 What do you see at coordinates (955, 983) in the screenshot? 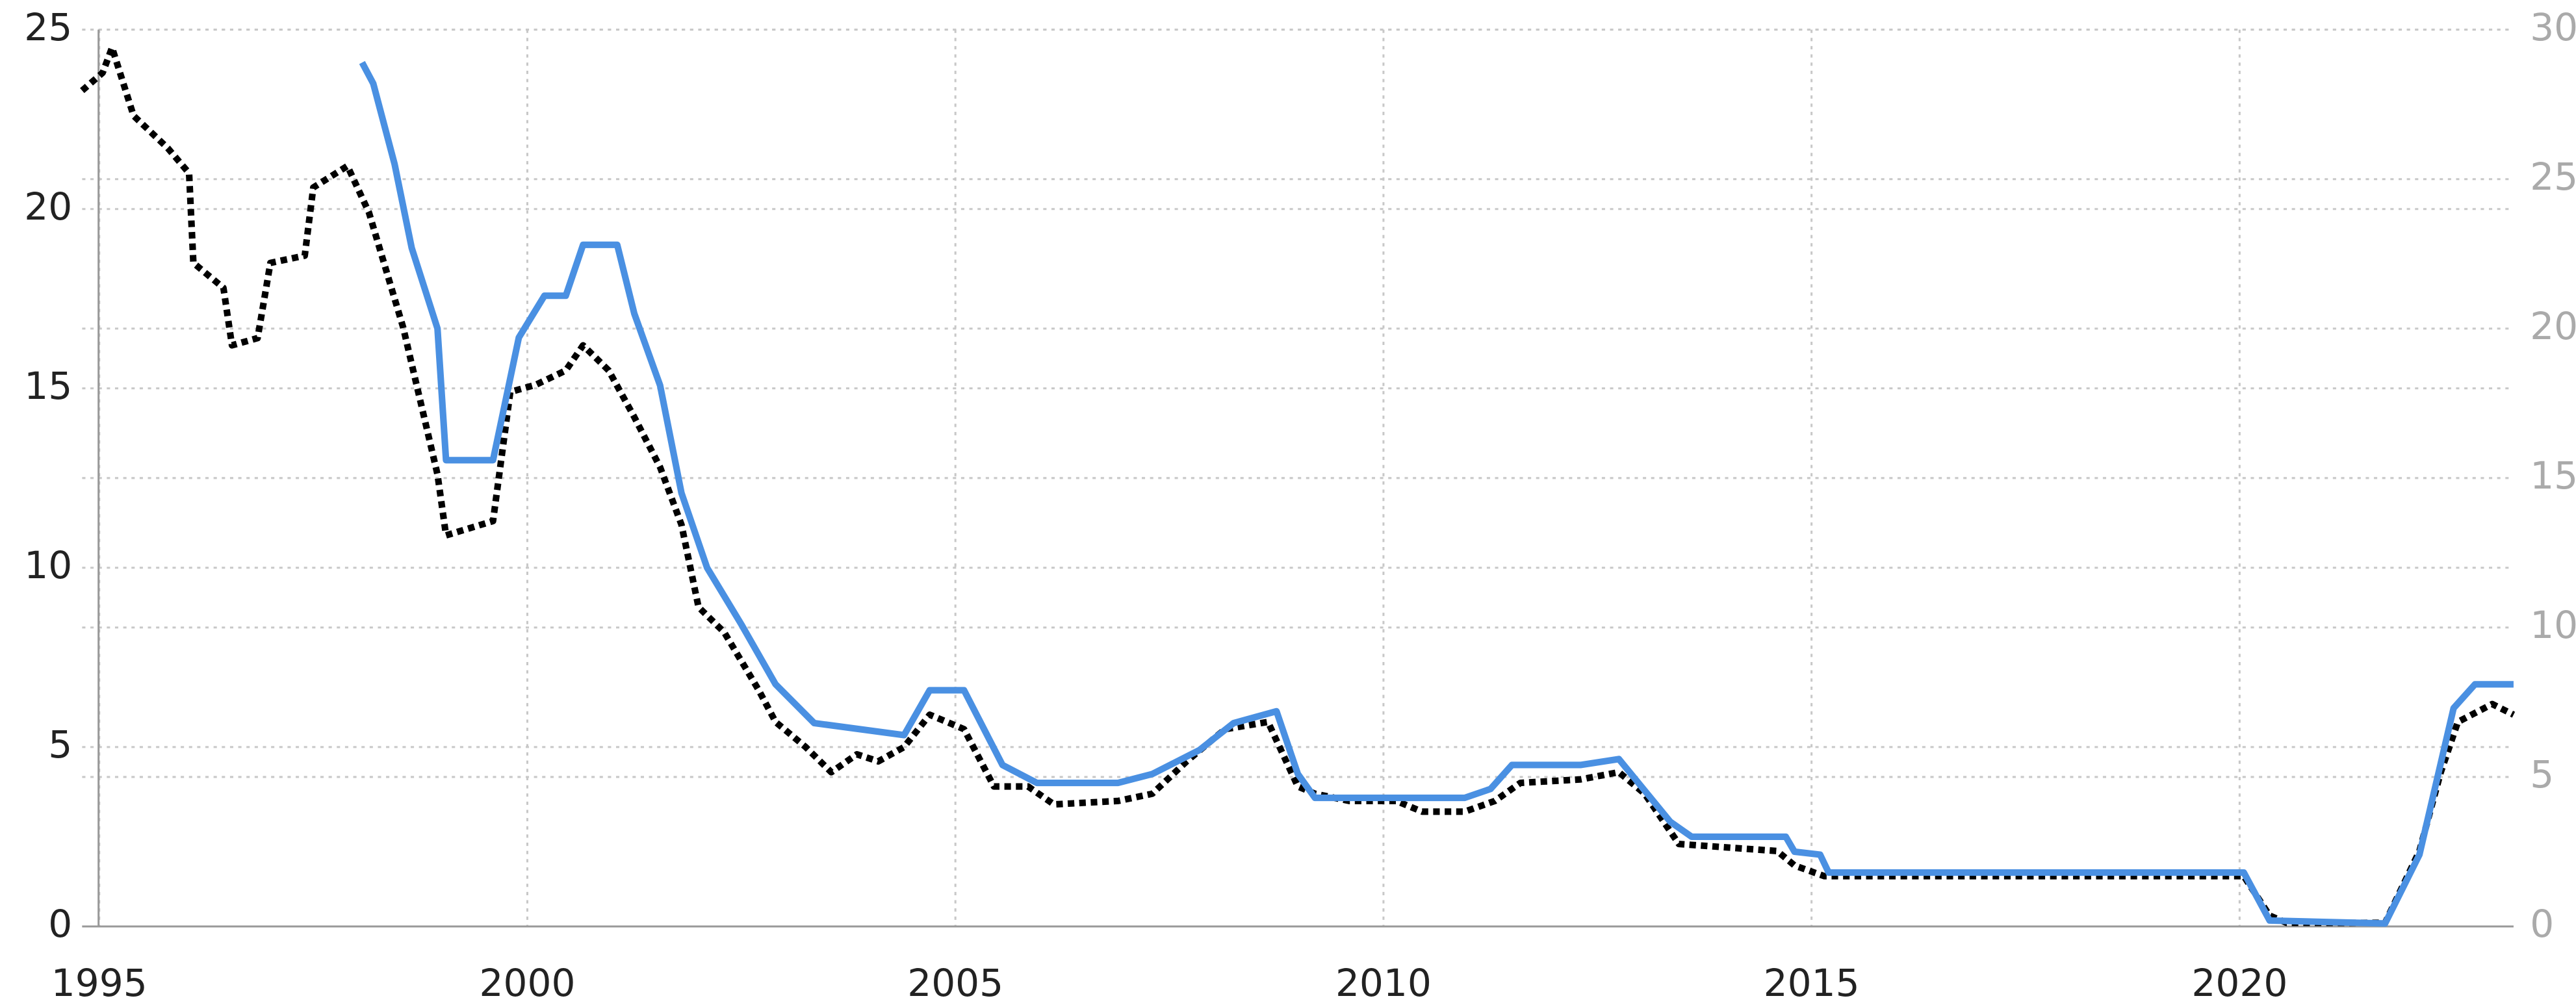
I see `x-tick-label: 2005` at bounding box center [955, 983].